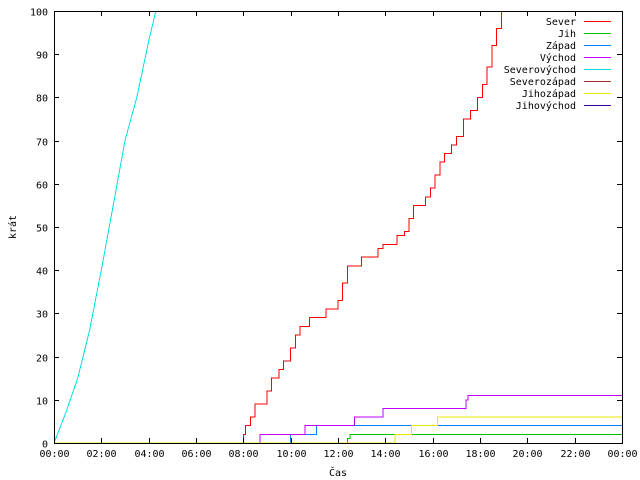  Describe the element at coordinates (558, 58) in the screenshot. I see `legend-label: Východ` at that location.